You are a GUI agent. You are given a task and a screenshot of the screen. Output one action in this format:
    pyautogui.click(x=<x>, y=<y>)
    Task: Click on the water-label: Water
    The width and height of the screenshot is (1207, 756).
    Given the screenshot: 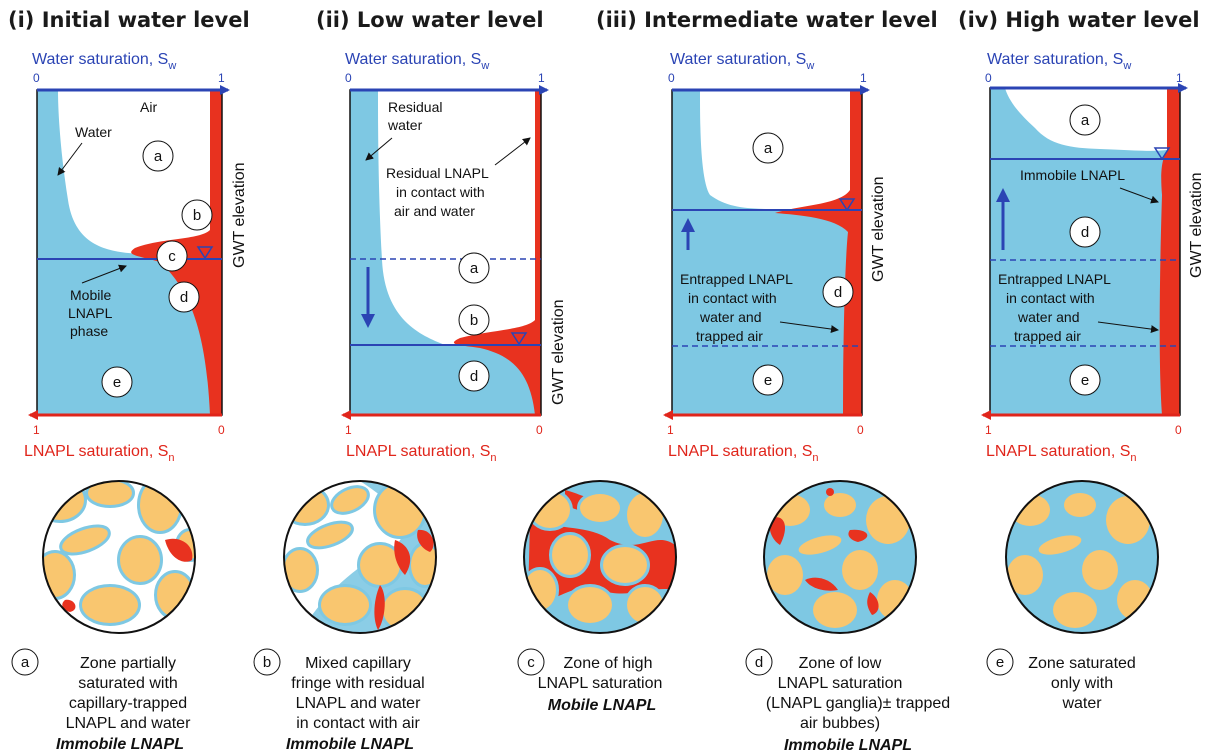 What is the action you would take?
    pyautogui.click(x=93, y=132)
    